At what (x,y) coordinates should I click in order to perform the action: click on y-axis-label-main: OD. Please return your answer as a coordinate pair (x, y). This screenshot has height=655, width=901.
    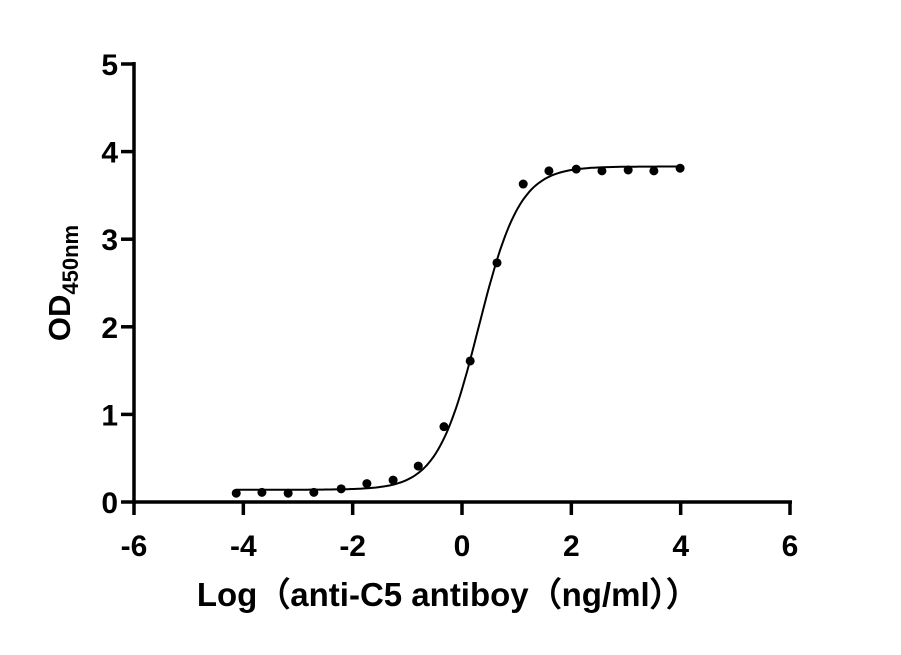
    Looking at the image, I should click on (59, 318).